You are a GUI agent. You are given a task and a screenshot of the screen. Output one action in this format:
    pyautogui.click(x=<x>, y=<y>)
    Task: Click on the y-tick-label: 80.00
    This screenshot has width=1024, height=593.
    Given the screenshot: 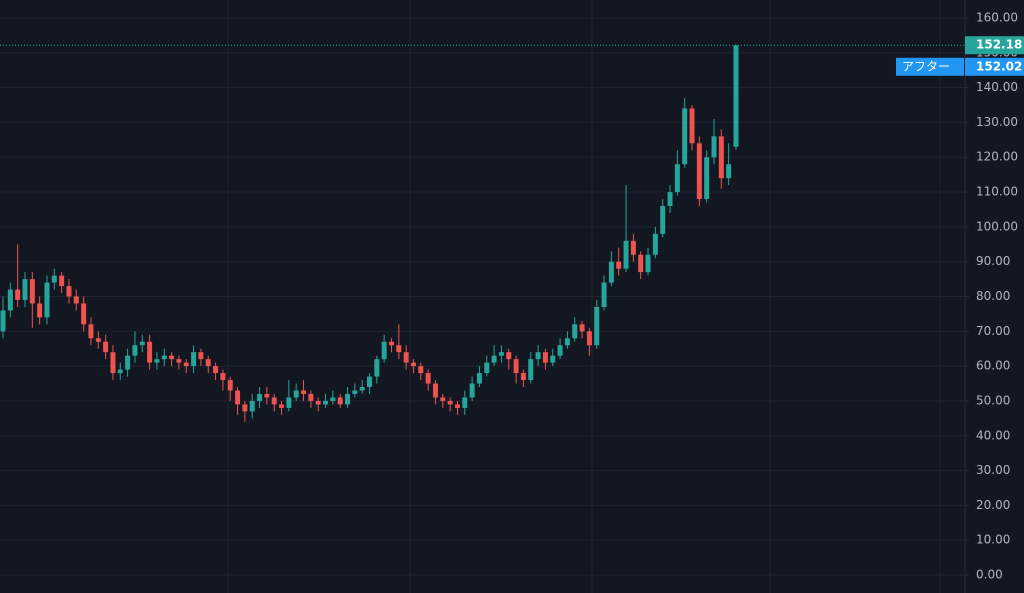 What is the action you would take?
    pyautogui.click(x=993, y=296)
    